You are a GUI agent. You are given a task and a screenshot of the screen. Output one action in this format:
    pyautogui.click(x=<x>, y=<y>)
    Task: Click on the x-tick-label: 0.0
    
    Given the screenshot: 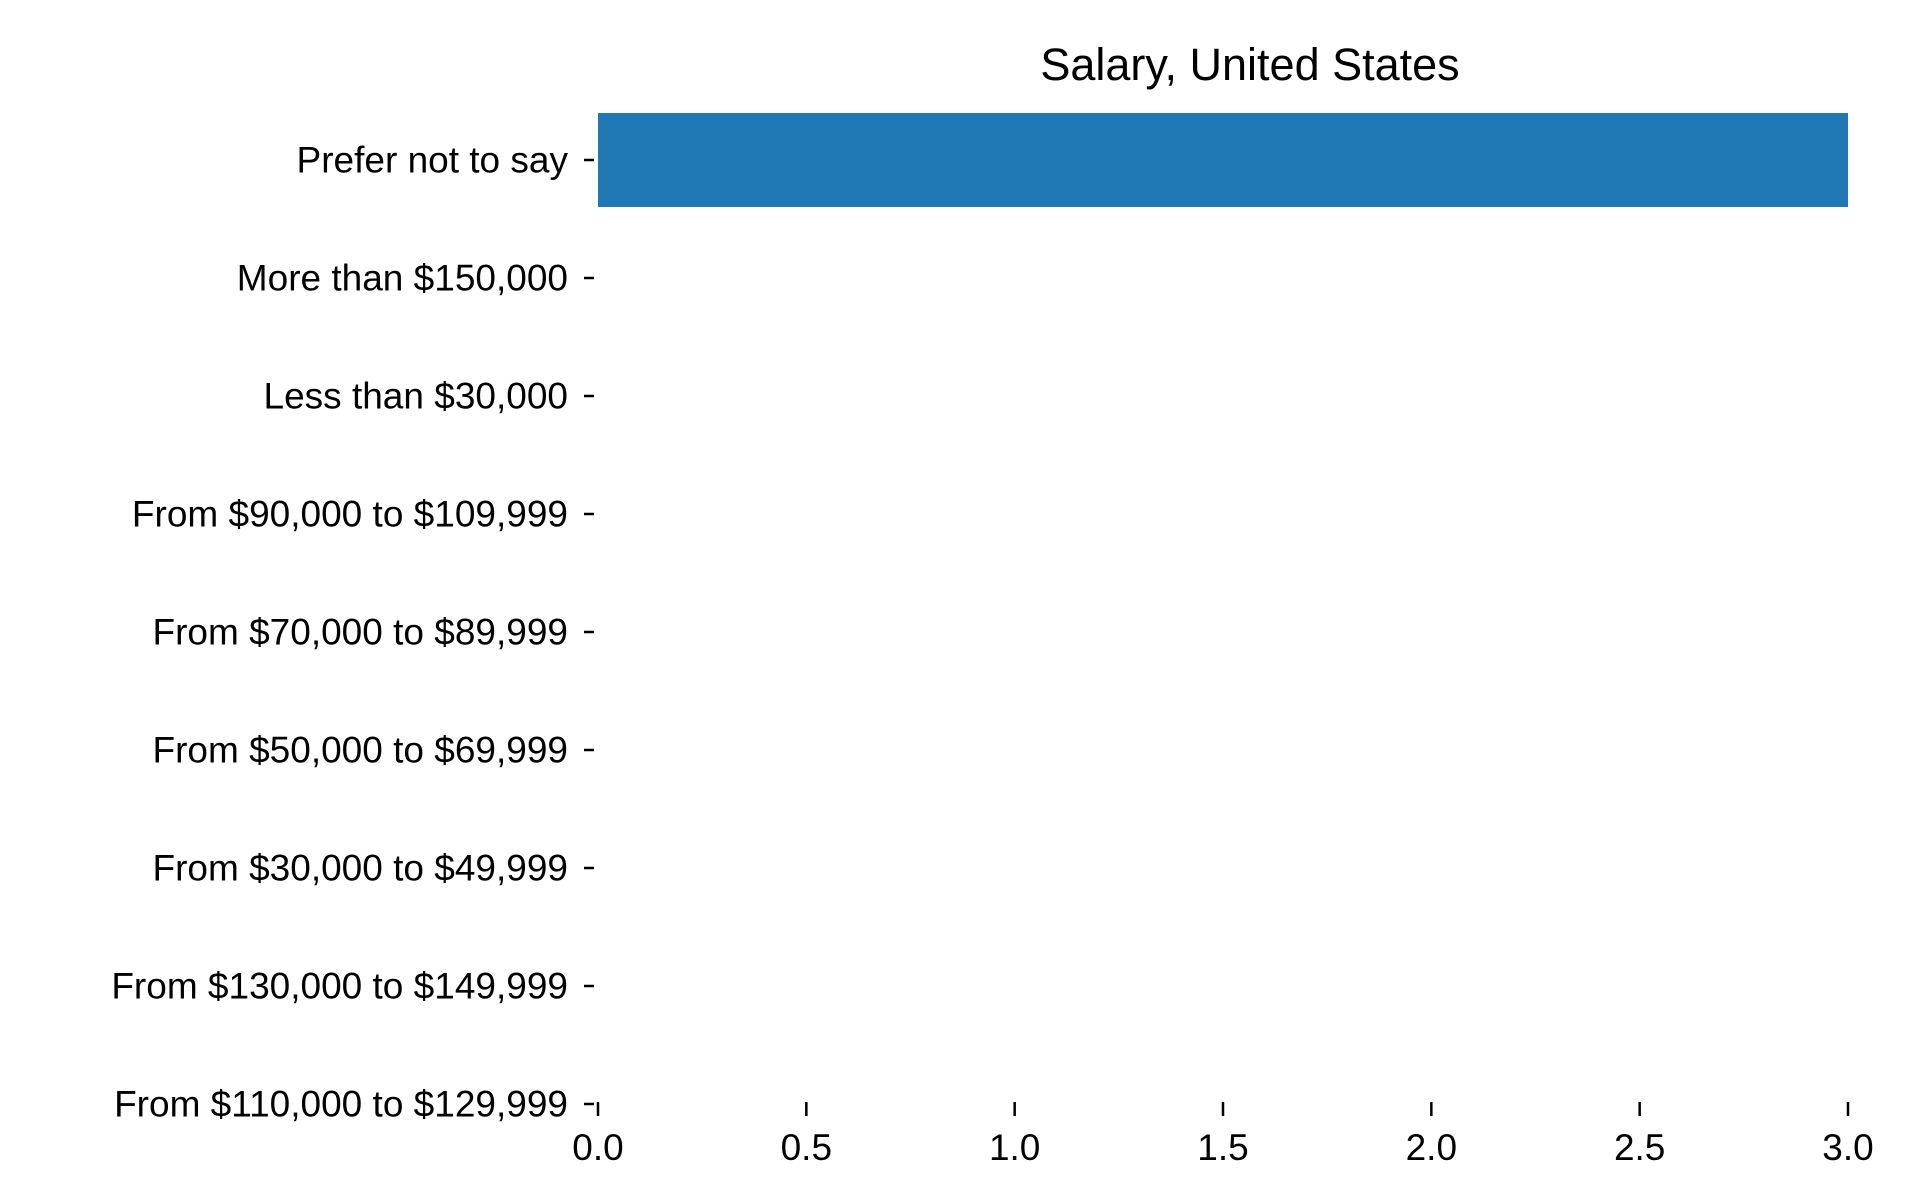 What is the action you would take?
    pyautogui.click(x=597, y=1147)
    